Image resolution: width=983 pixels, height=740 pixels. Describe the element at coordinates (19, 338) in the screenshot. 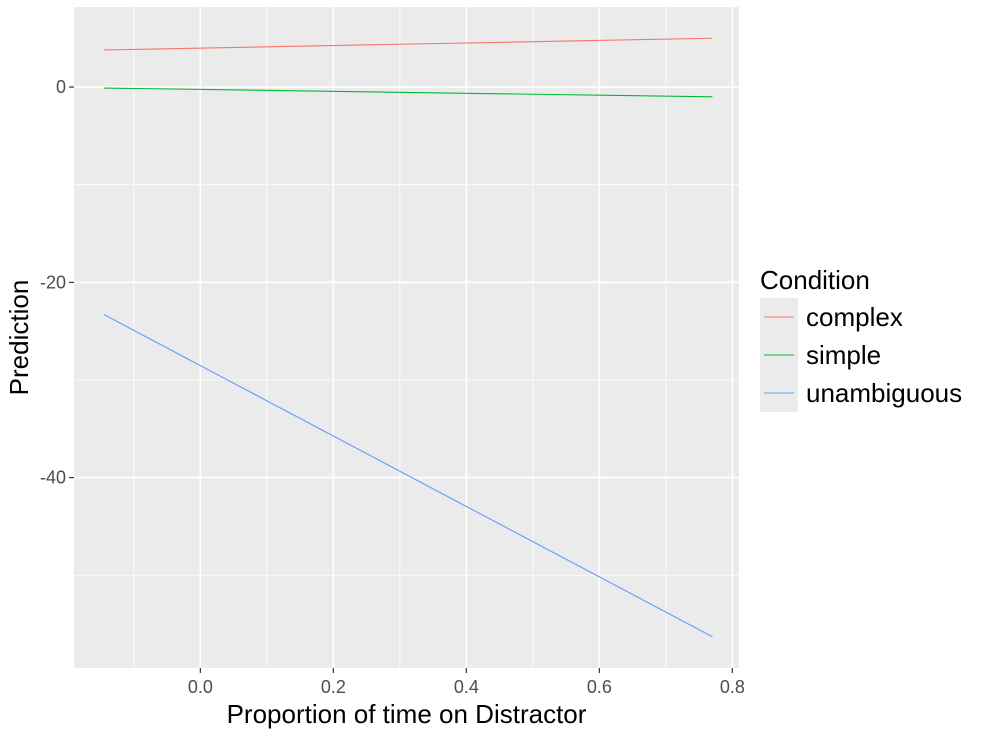

I see `y-axis-title: Prediction` at that location.